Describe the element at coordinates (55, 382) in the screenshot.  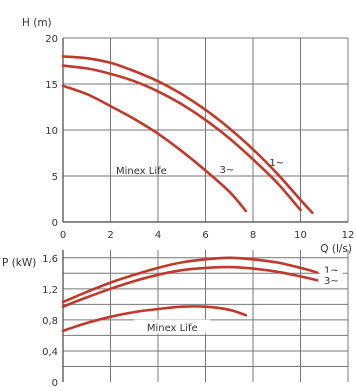
I see `power-y-tick-label: 0` at that location.